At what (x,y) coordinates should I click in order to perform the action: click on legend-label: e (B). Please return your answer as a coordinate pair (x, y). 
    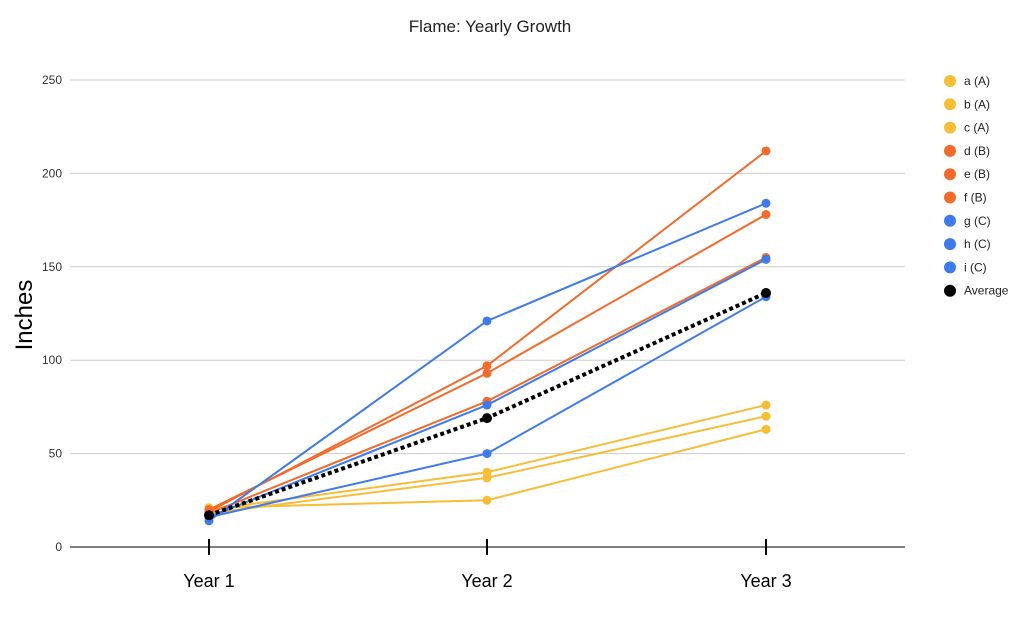
    Looking at the image, I should click on (977, 174).